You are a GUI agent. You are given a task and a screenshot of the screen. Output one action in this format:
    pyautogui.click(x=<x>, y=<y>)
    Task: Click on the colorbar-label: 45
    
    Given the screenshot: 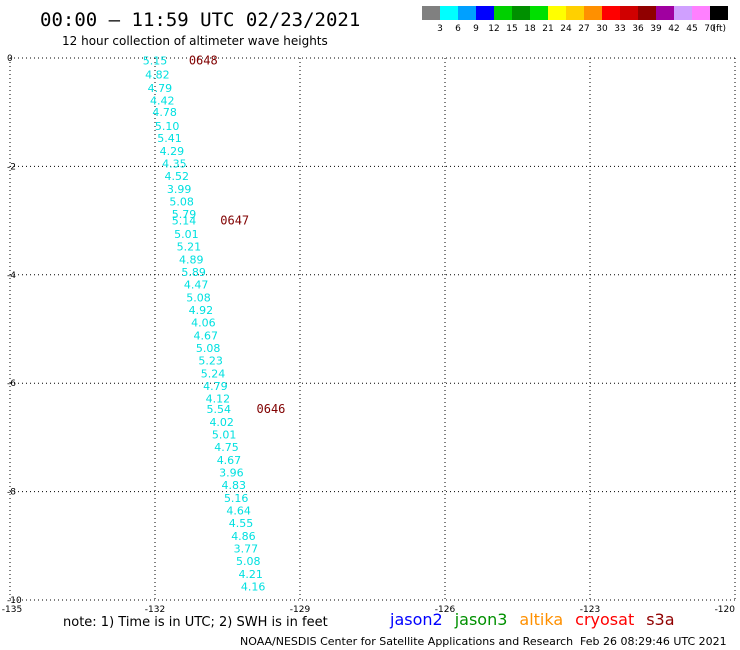 What is the action you would take?
    pyautogui.click(x=691, y=29)
    